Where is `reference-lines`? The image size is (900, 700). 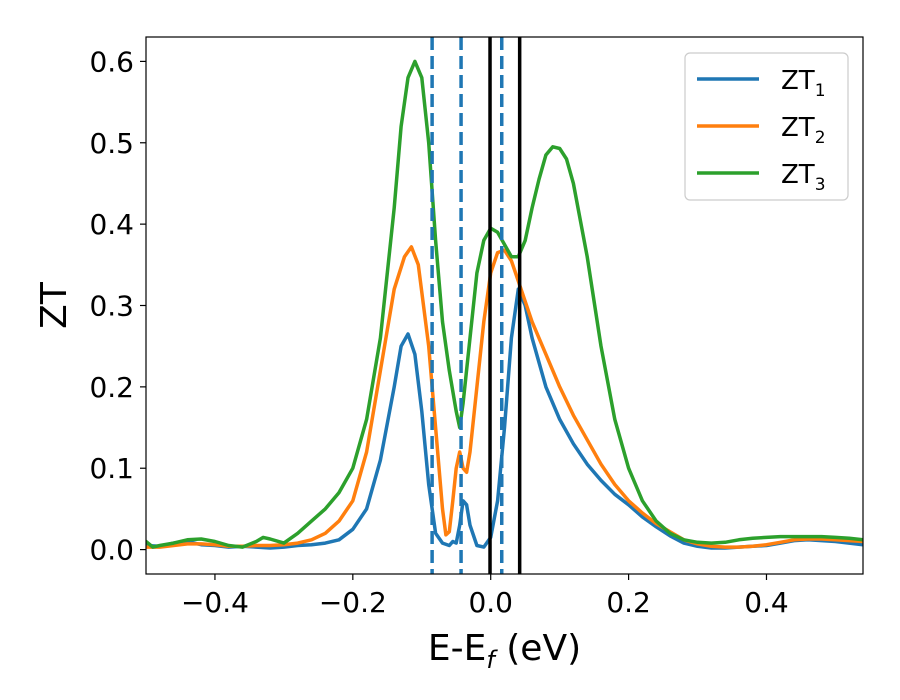
reference-lines is located at coordinates (476, 305).